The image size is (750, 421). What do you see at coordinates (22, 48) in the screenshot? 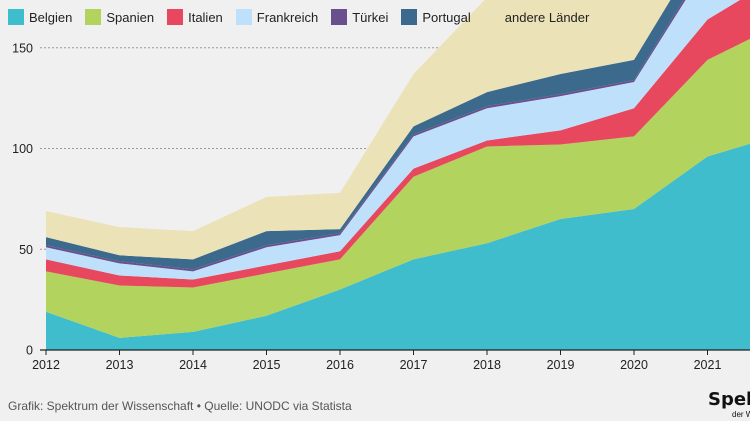
I see `y-tick-label-150: 150` at bounding box center [22, 48].